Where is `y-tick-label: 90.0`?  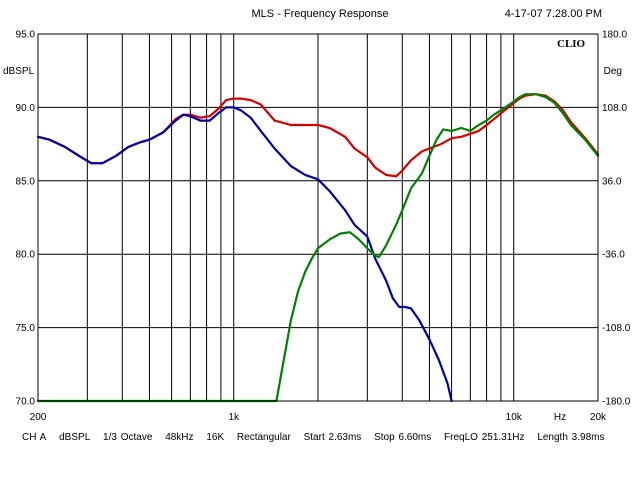
y-tick-label: 90.0 is located at coordinates (26, 108).